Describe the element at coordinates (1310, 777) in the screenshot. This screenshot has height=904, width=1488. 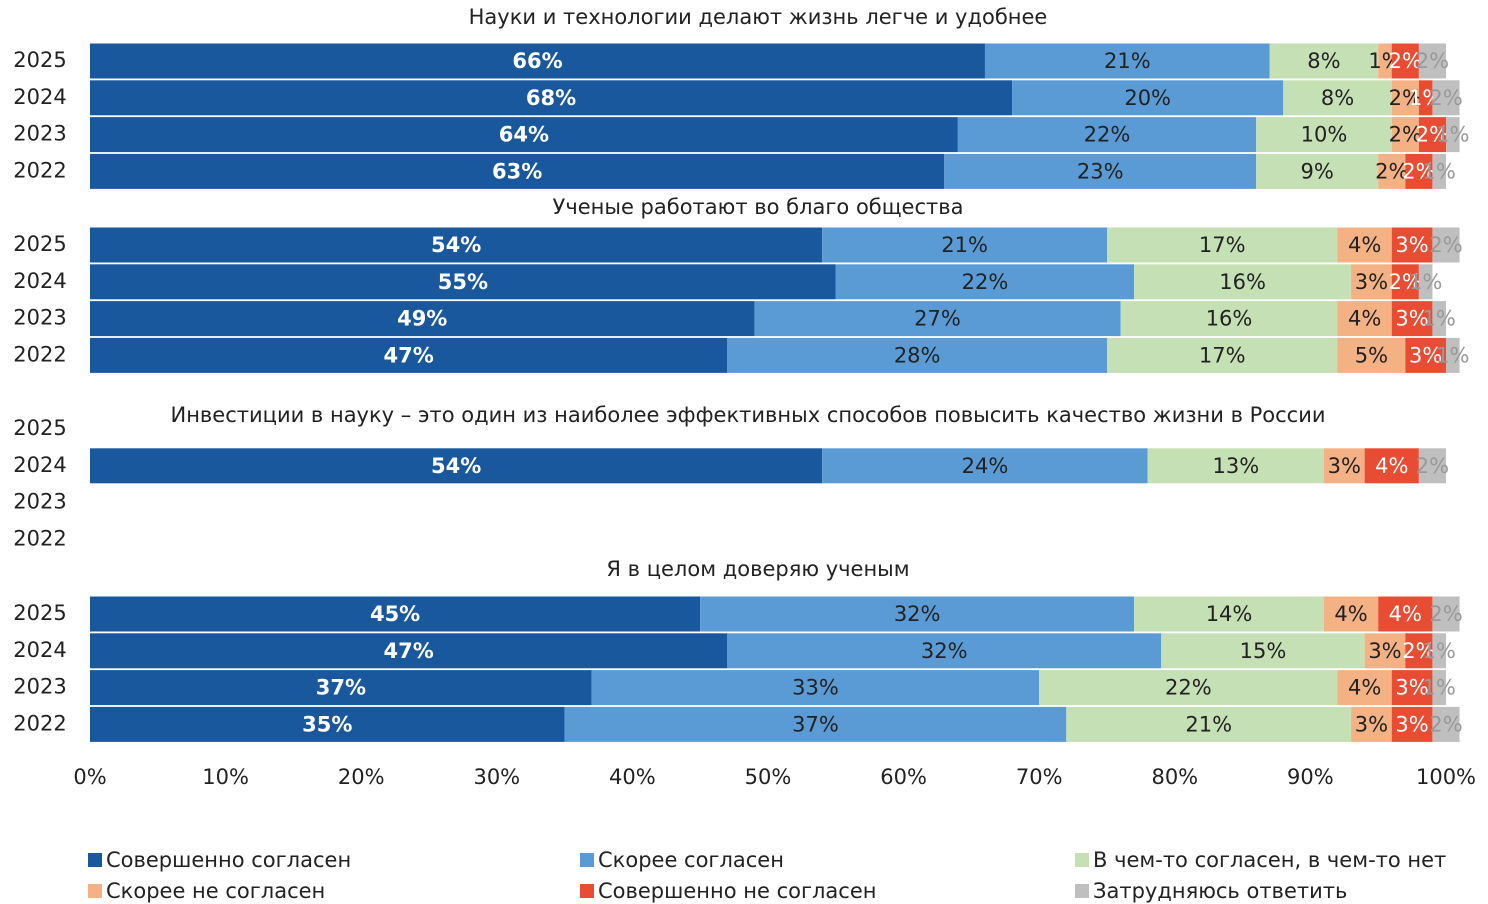
I see `x-tick-label: 90%` at that location.